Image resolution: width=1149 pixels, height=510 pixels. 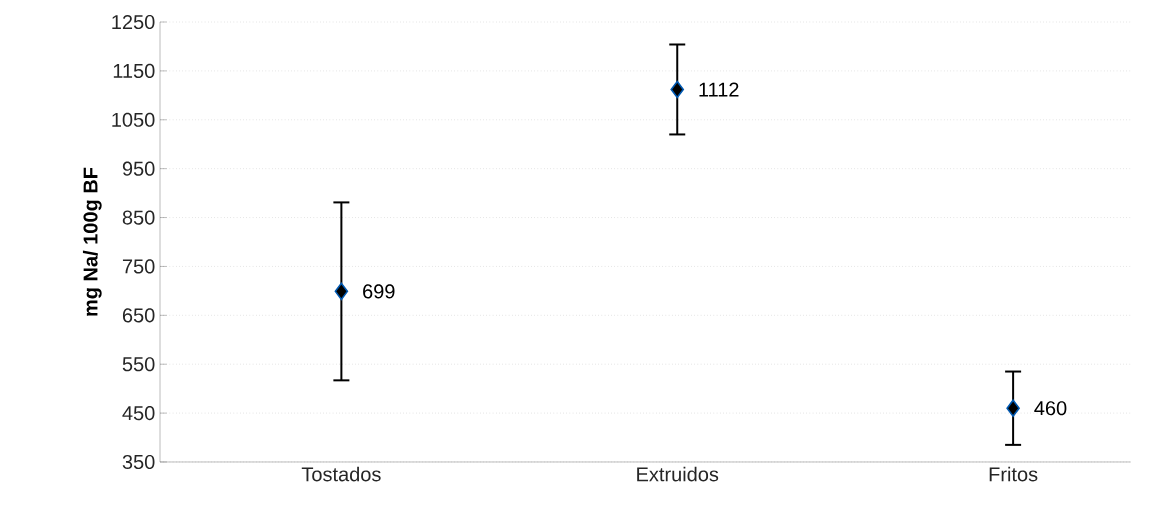 What do you see at coordinates (133, 22) in the screenshot?
I see `y-tick-label: 1250` at bounding box center [133, 22].